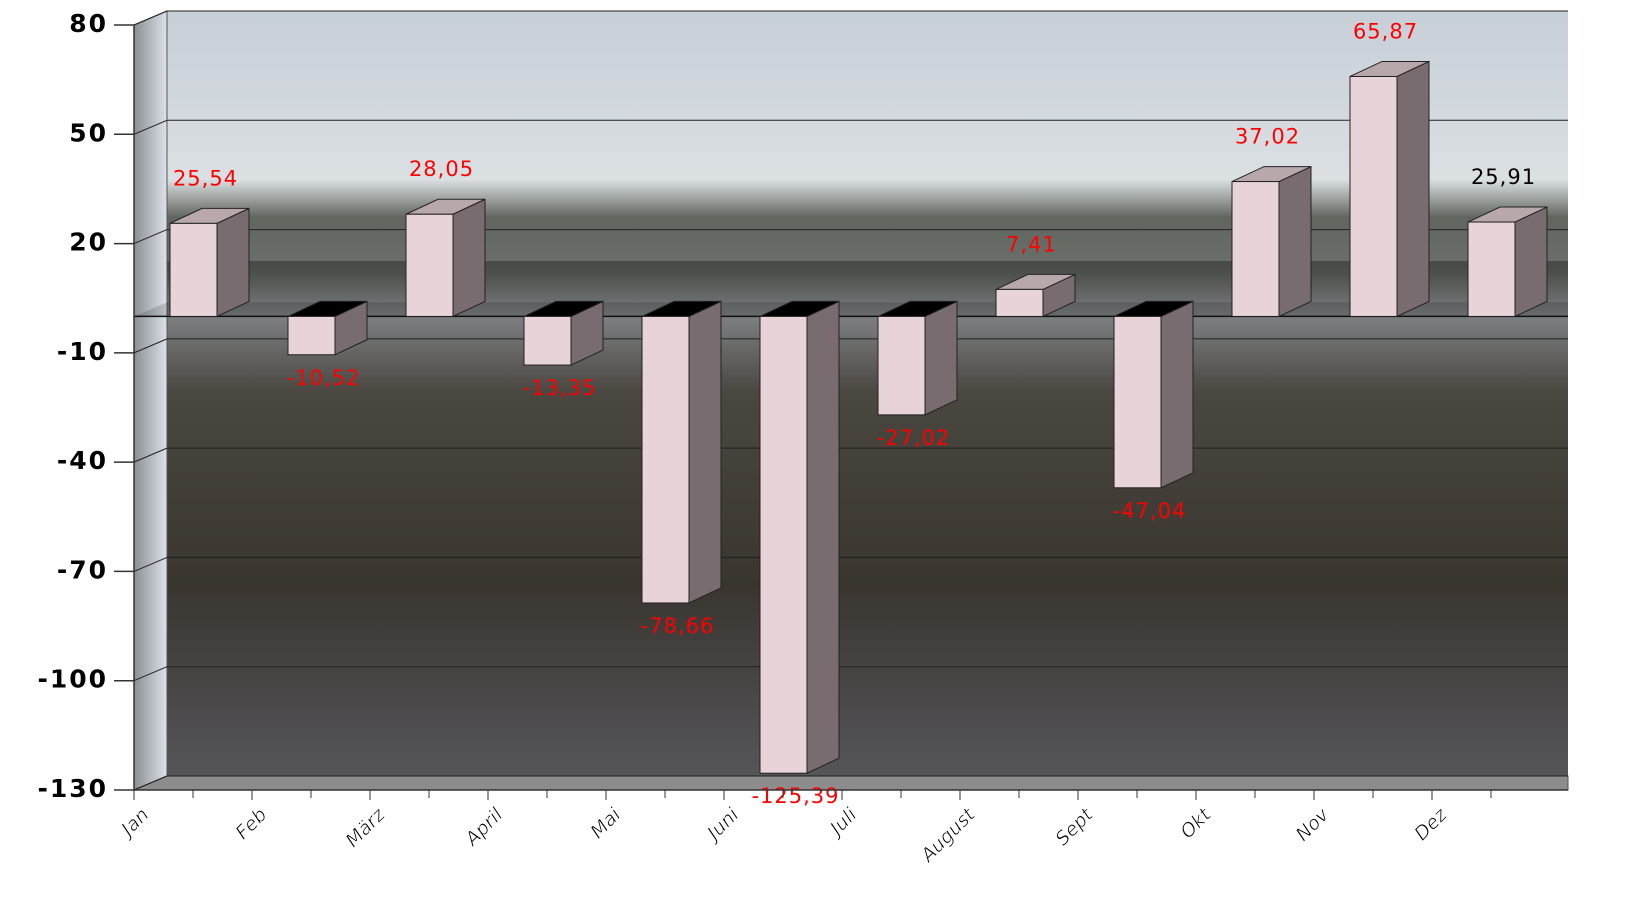 The width and height of the screenshot is (1636, 901). What do you see at coordinates (914, 438) in the screenshot?
I see `value-label: -27,02` at bounding box center [914, 438].